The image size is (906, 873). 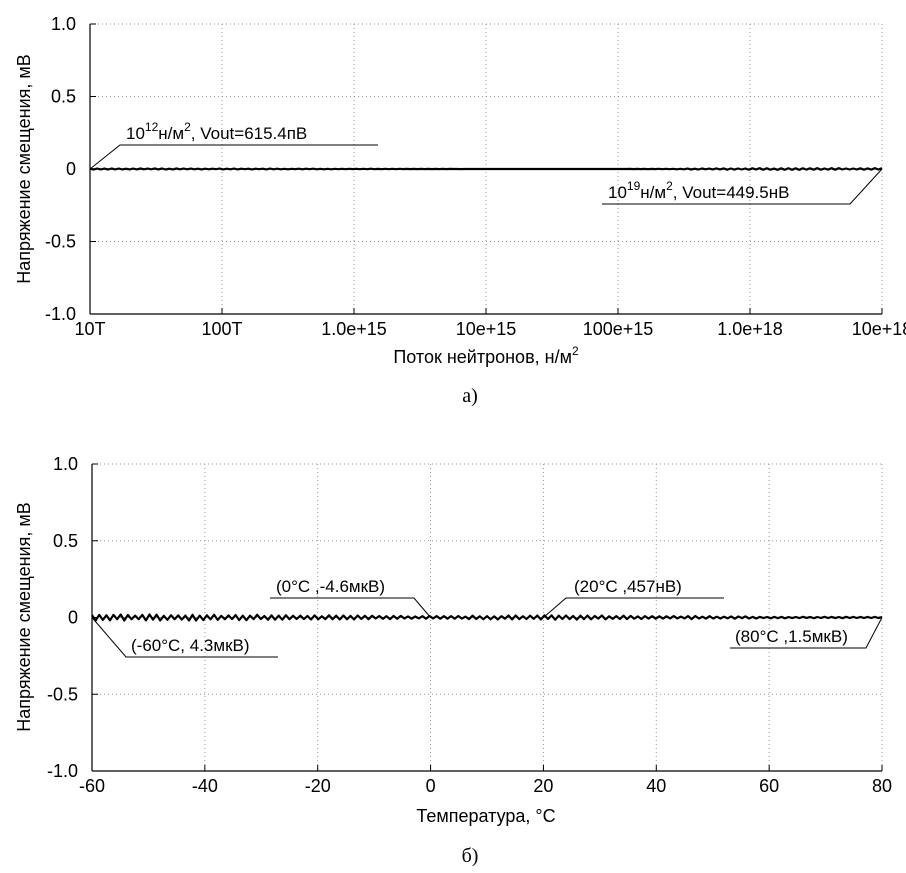 I want to click on panel-caption: а), so click(x=470, y=396).